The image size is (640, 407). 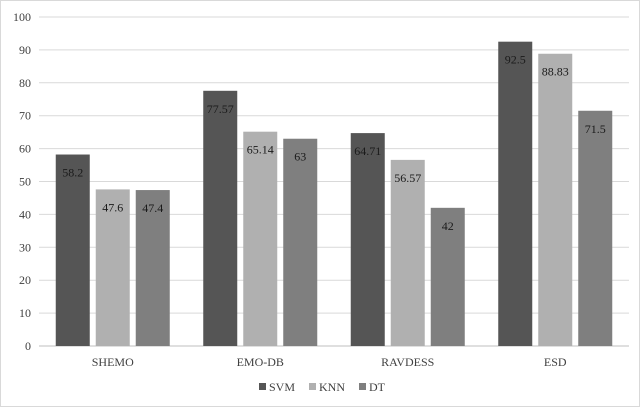 What do you see at coordinates (595, 129) in the screenshot?
I see `data-label: 71.5` at bounding box center [595, 129].